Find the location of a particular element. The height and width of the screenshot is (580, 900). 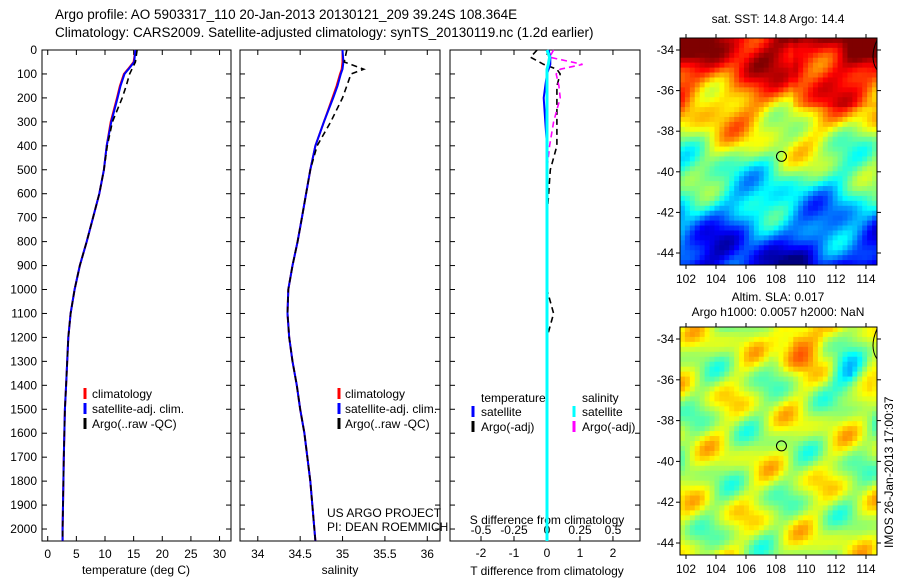

y-tick-label: 900 is located at coordinates (27, 266).